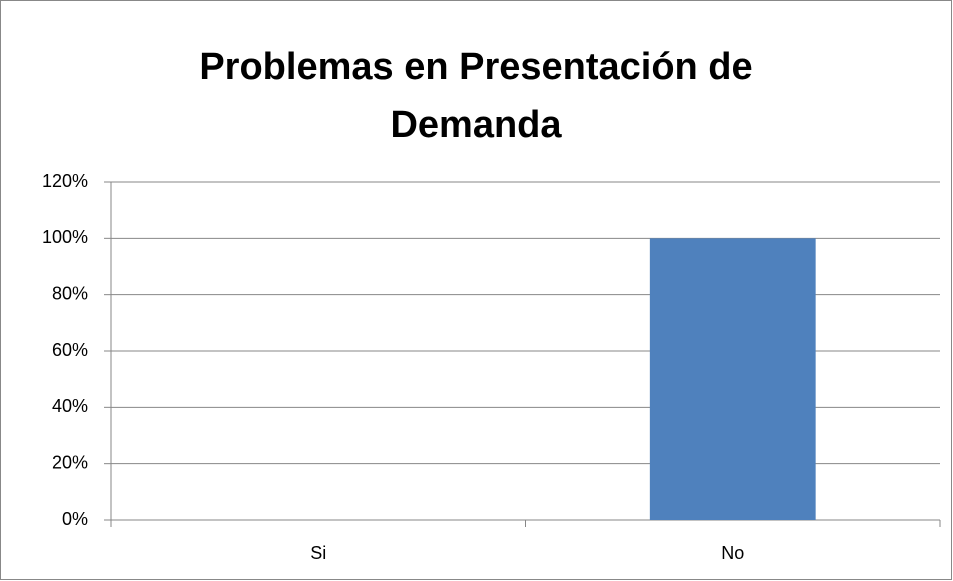  What do you see at coordinates (75, 519) in the screenshot?
I see `y-tick-label: 0%` at bounding box center [75, 519].